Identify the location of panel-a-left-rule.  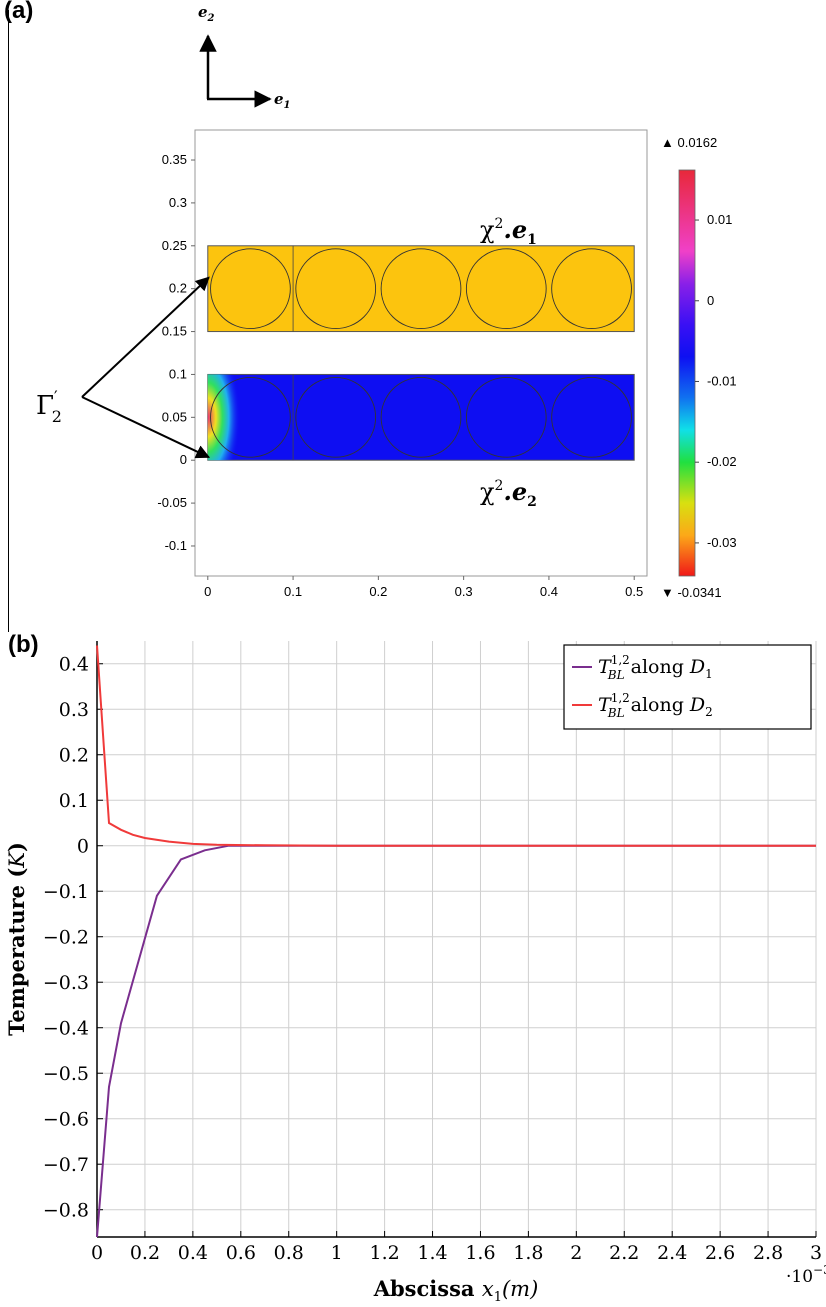
(8, 321).